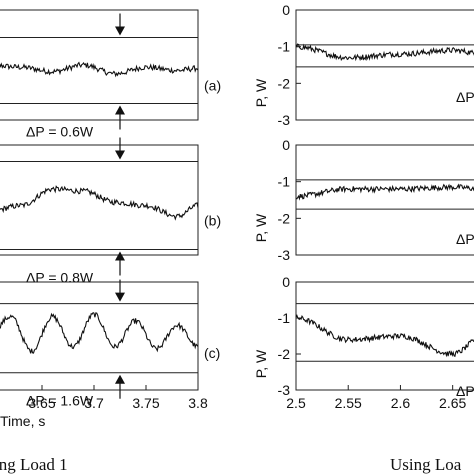 The width and height of the screenshot is (474, 474). What do you see at coordinates (212, 353) in the screenshot?
I see `subplot-label: (c)` at bounding box center [212, 353].